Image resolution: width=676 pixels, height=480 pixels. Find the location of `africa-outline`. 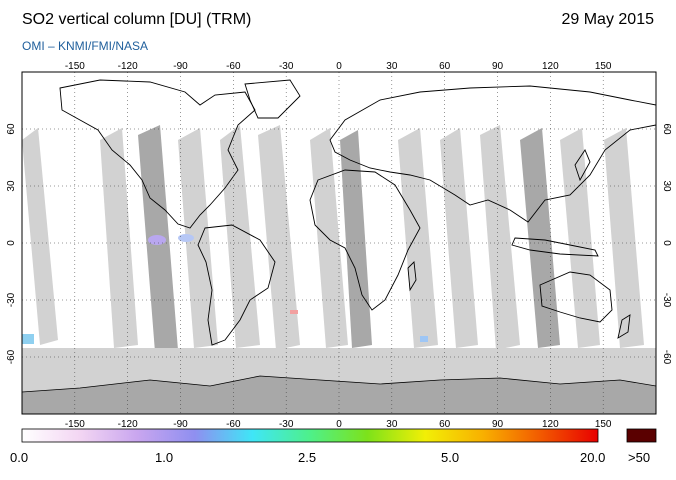

africa-outline is located at coordinates (365, 240).